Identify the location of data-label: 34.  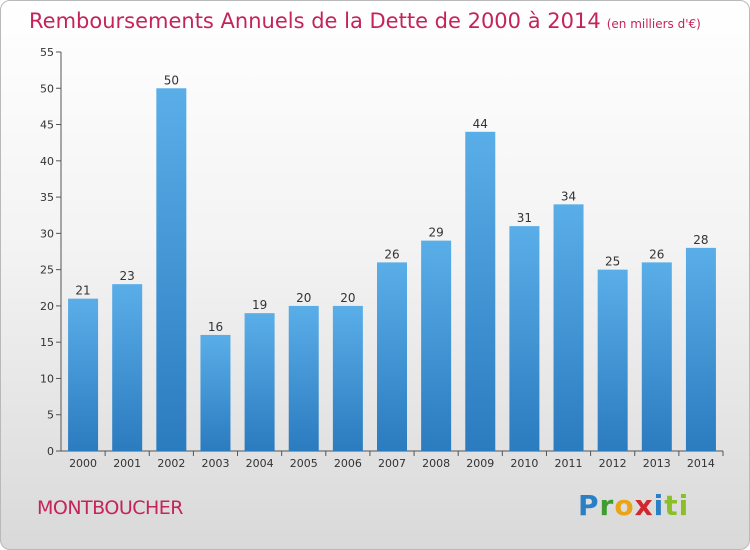
(568, 196).